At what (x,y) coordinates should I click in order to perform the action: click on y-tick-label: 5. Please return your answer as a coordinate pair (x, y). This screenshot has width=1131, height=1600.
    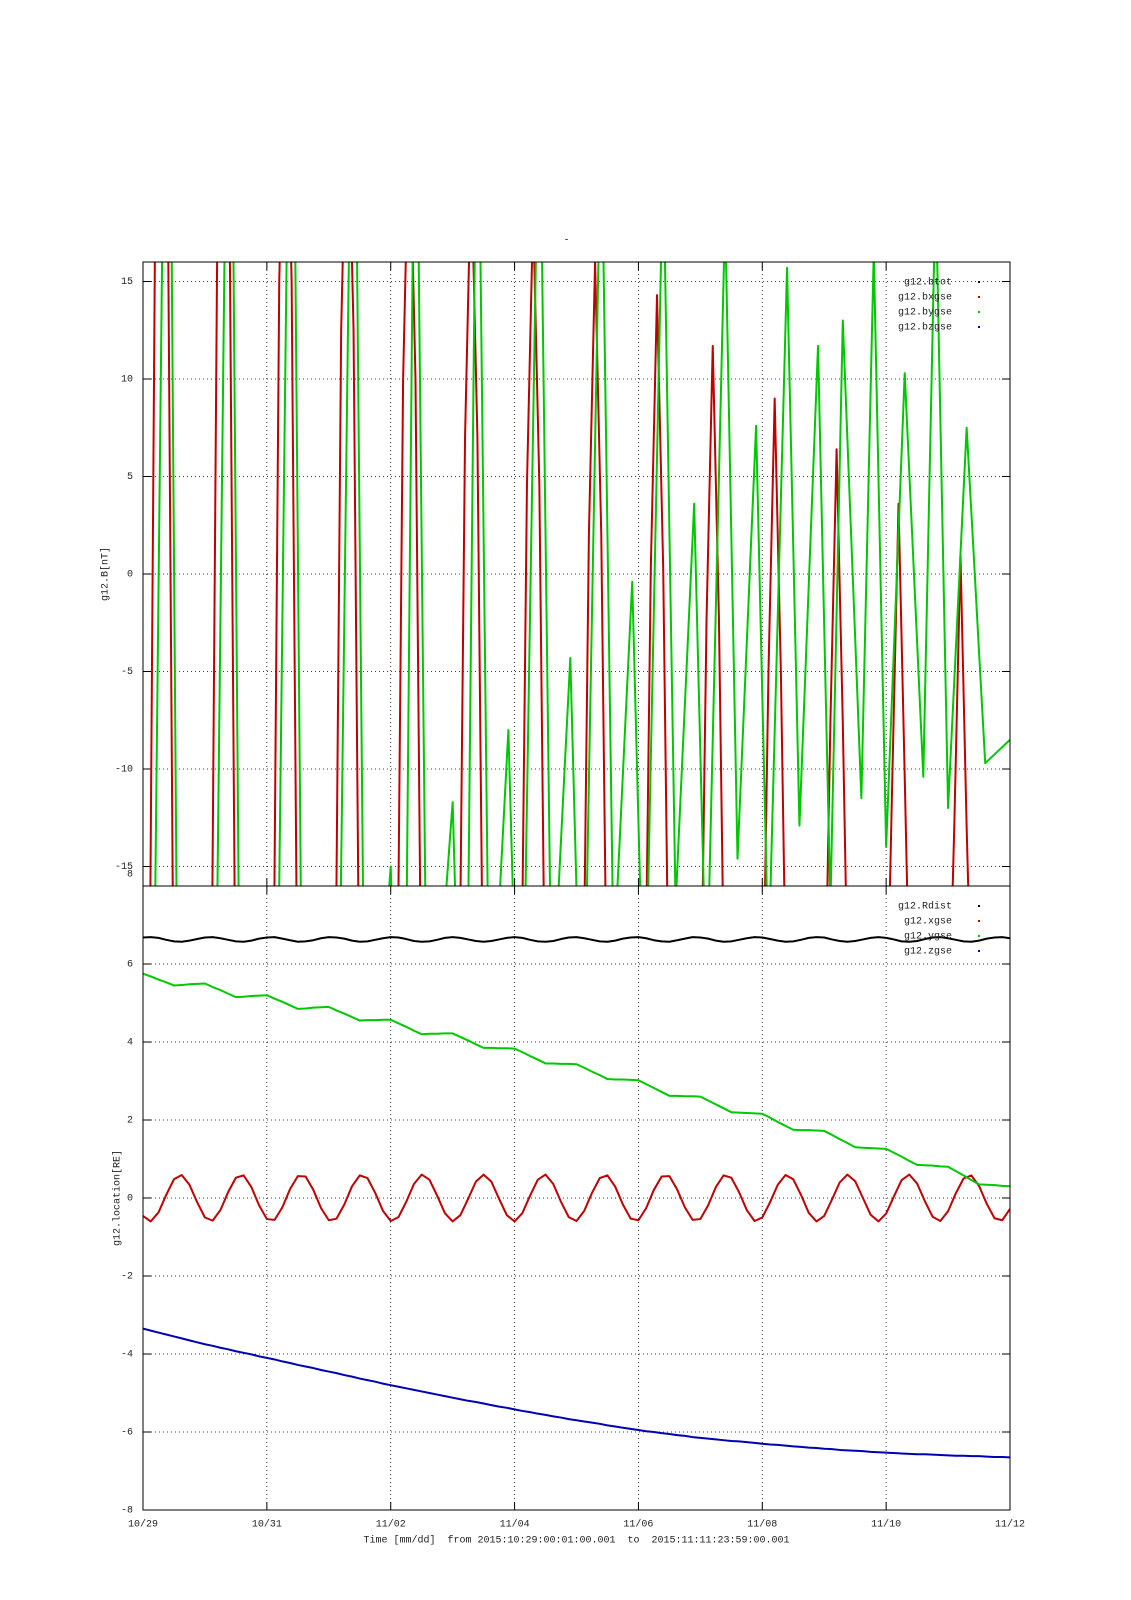
    Looking at the image, I should click on (130, 477).